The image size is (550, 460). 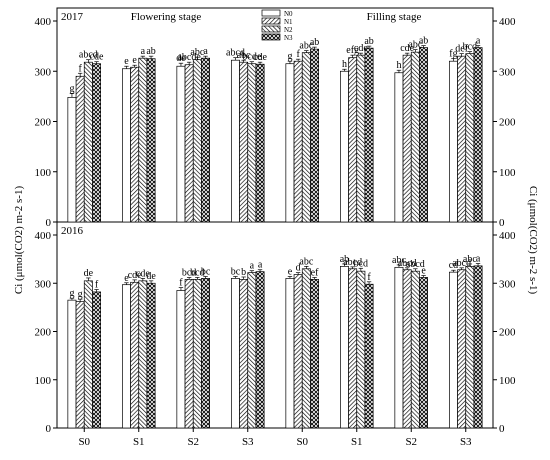 I want to click on stage-label-filling: Filling stage, so click(x=394, y=17).